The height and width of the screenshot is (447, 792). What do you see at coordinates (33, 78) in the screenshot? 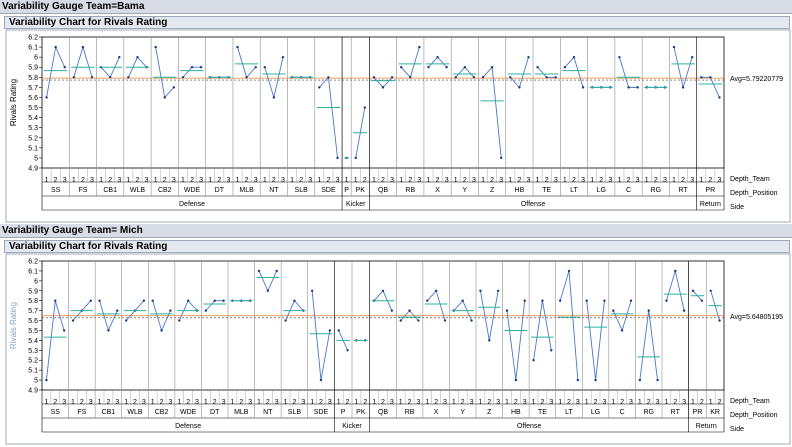
I see `y-tick-label: 5.8` at bounding box center [33, 78].